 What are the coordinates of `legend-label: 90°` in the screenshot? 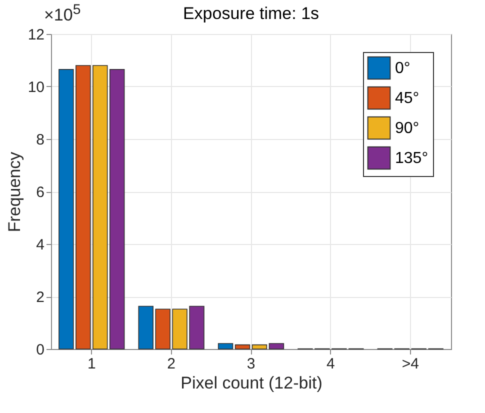 It's located at (407, 128).